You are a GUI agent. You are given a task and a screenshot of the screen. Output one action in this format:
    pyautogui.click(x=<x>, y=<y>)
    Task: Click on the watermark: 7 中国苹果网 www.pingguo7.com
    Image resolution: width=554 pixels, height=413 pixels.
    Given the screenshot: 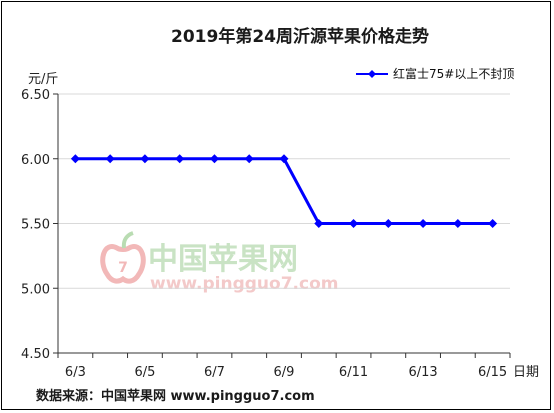 What is the action you would take?
    pyautogui.click(x=219, y=262)
    